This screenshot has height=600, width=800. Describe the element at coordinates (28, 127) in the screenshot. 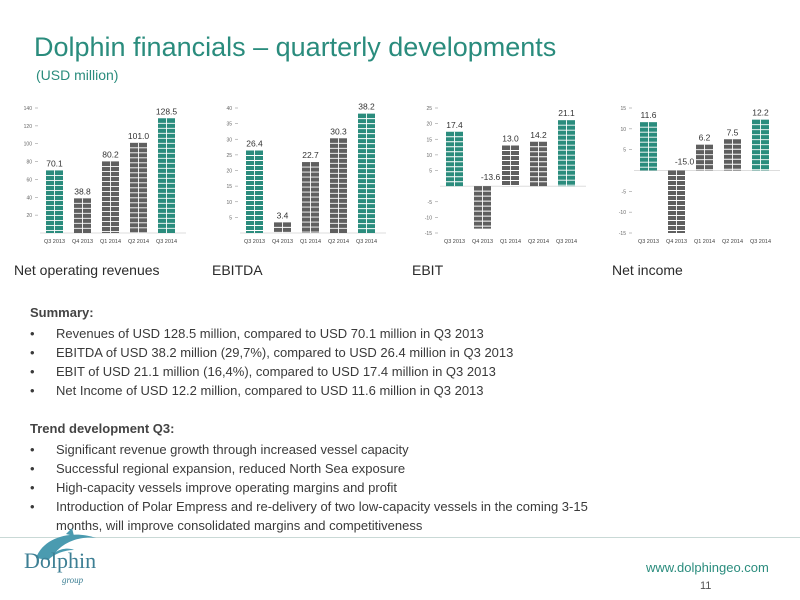

I see `y-tick-label: 120` at that location.